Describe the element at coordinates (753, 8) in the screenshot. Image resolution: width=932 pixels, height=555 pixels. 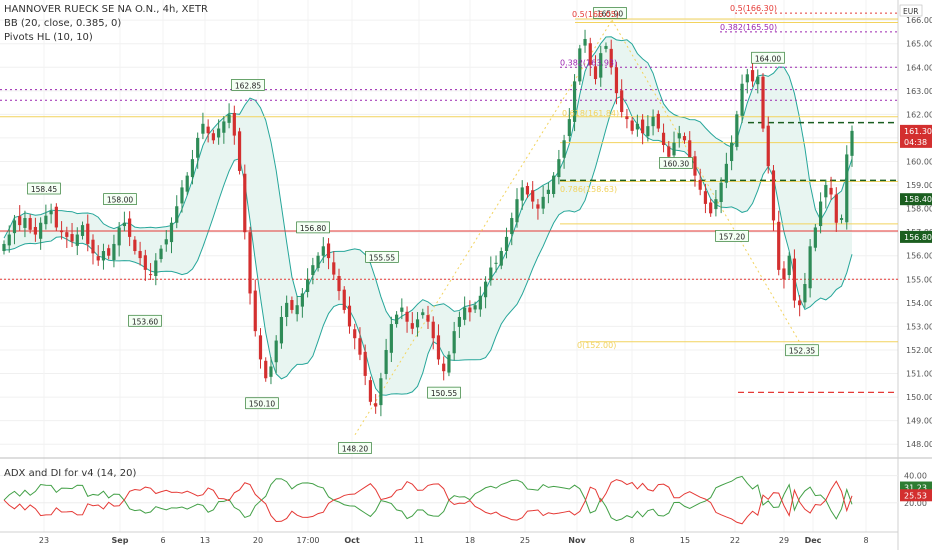
I see `fib-level-label: 0.5(166.30)` at that location.